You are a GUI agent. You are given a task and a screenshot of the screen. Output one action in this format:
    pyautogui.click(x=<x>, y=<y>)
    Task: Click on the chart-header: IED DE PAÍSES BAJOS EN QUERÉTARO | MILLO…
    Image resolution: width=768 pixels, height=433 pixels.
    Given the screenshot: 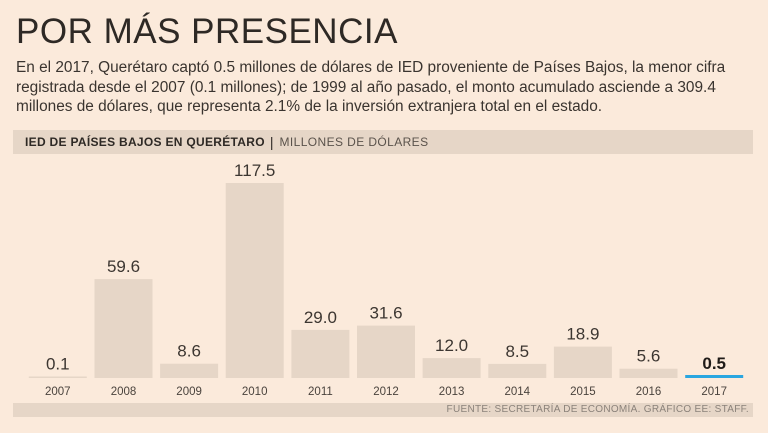 What is the action you would take?
    pyautogui.click(x=383, y=142)
    